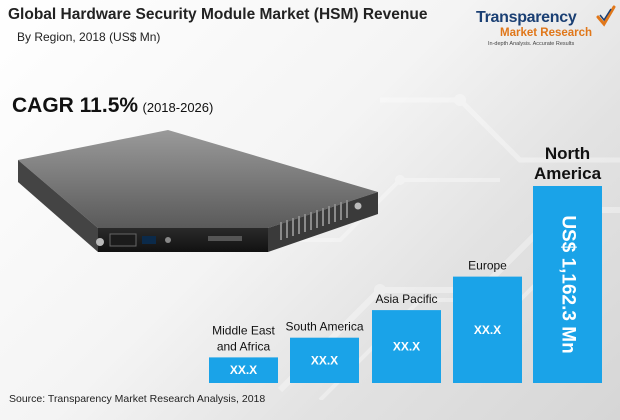 The image size is (620, 420). What do you see at coordinates (546, 33) in the screenshot?
I see `logo-name-bottom: Market Research` at bounding box center [546, 33].